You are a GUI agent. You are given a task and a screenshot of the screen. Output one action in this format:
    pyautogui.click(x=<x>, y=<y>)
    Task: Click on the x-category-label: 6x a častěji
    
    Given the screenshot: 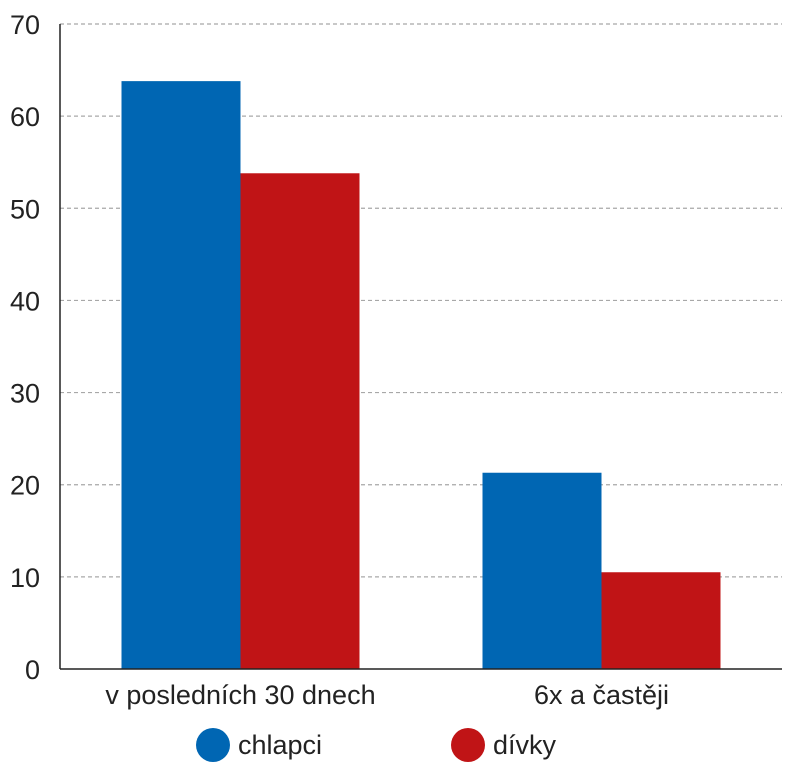 What is the action you would take?
    pyautogui.click(x=601, y=695)
    